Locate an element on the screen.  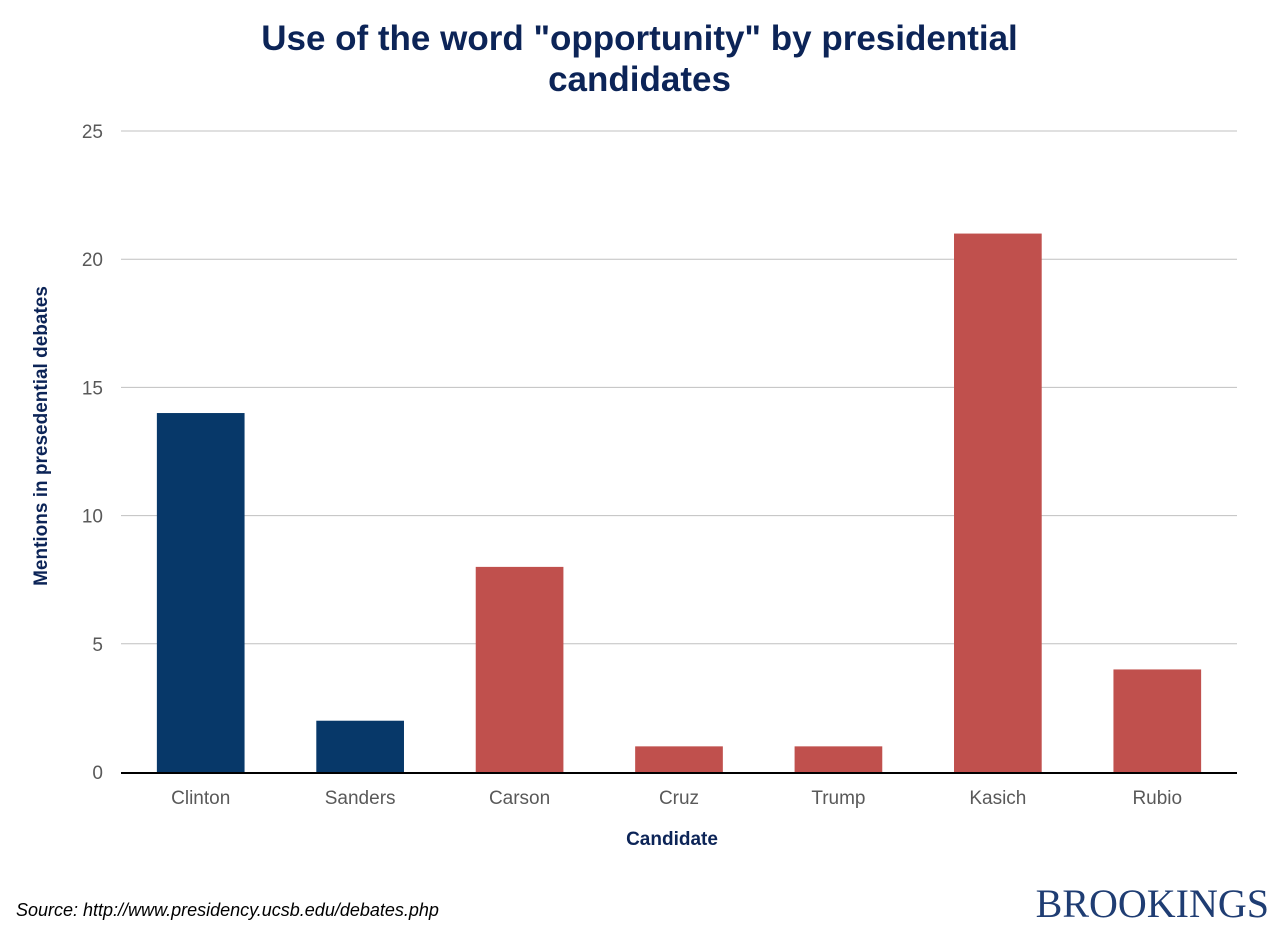
chart-title-line-2: candidates is located at coordinates (639, 79).